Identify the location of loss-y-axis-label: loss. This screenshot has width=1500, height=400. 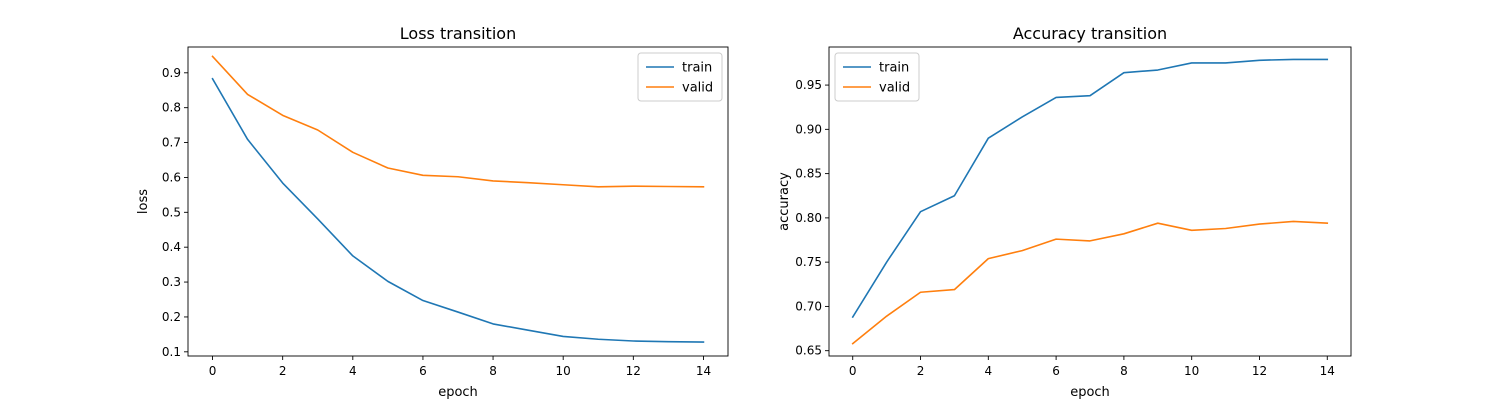
(143, 201).